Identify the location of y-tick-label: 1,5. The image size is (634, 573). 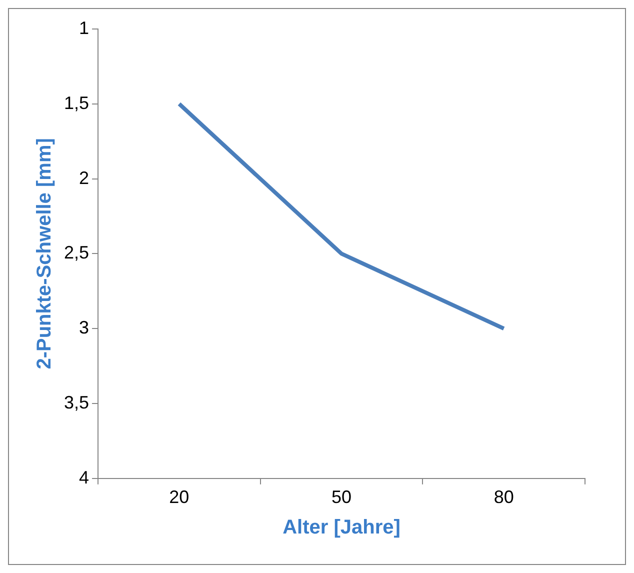
(77, 102).